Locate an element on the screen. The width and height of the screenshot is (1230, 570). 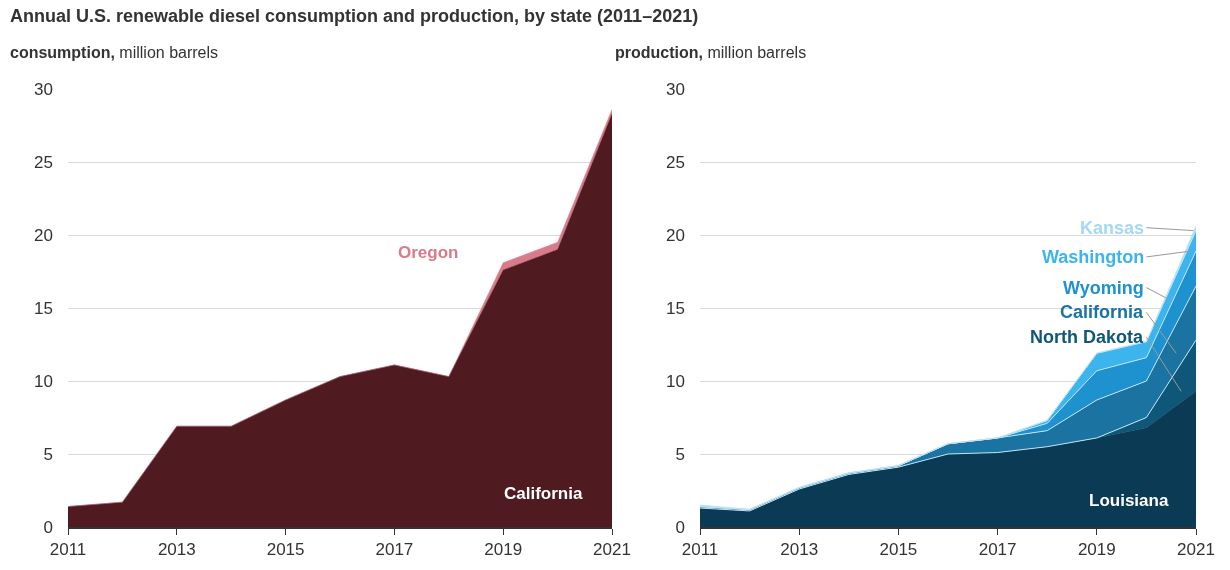
chart-title: Annual U.S. renewable diesel consumption and production, by state (2011–2021) is located at coordinates (354, 16).